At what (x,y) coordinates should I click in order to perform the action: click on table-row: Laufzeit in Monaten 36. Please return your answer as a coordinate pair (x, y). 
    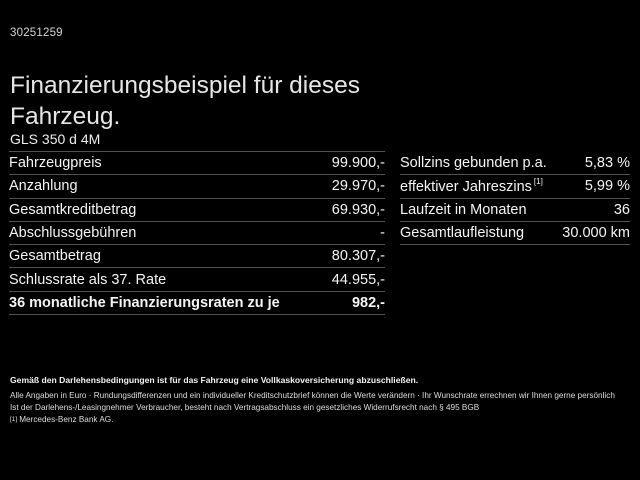
    Looking at the image, I should click on (515, 210).